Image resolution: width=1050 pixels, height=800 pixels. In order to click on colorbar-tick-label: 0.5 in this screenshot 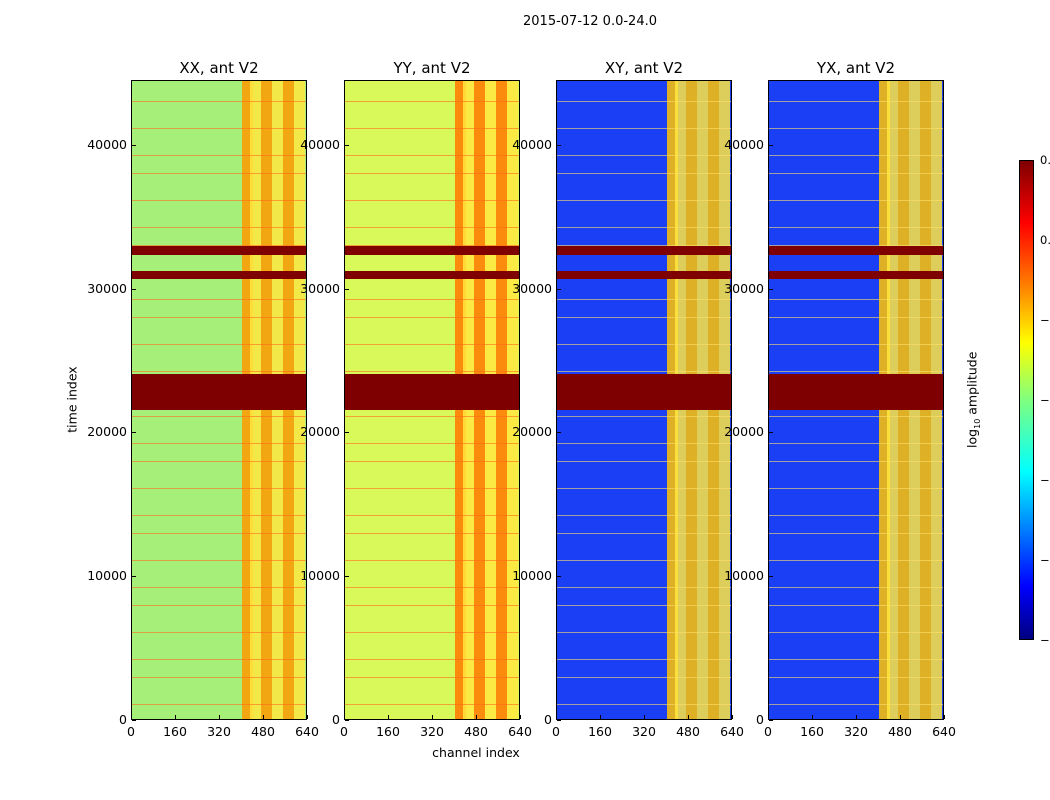, I will do `click(1045, 160)`.